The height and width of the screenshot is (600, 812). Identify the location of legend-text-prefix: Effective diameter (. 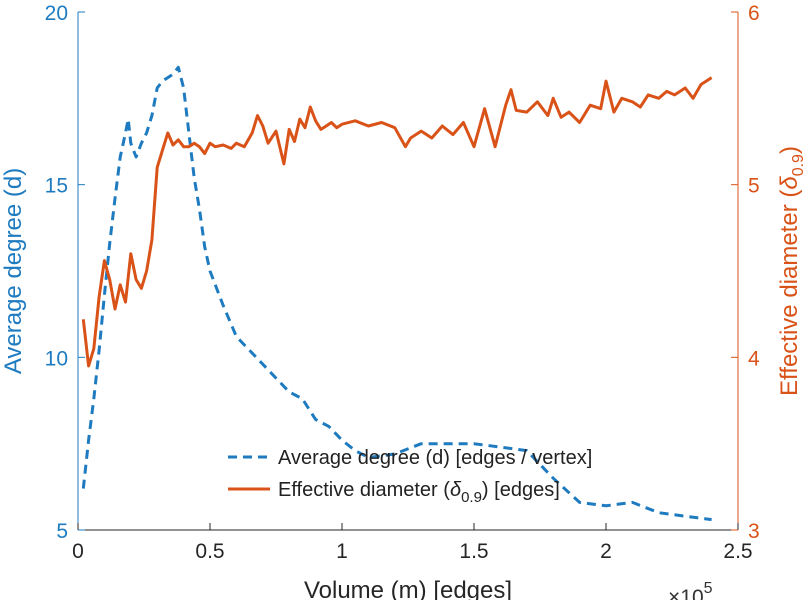
(364, 490).